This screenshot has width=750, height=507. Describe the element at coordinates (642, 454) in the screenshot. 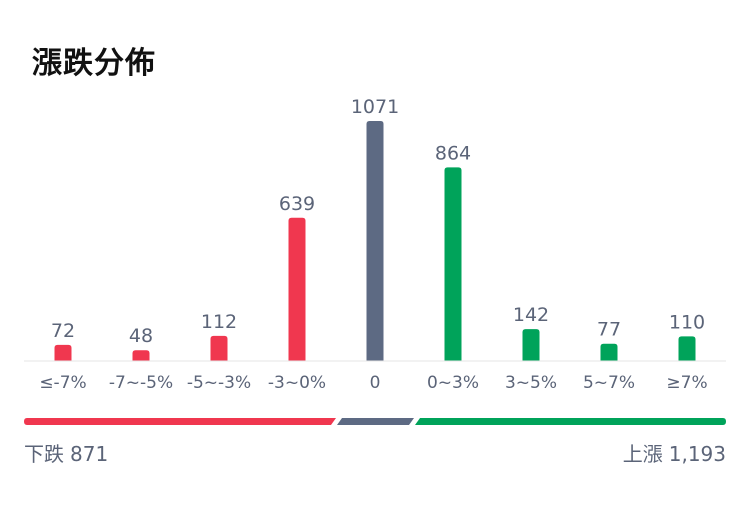

I see `up-summary-label: 上漲` at that location.